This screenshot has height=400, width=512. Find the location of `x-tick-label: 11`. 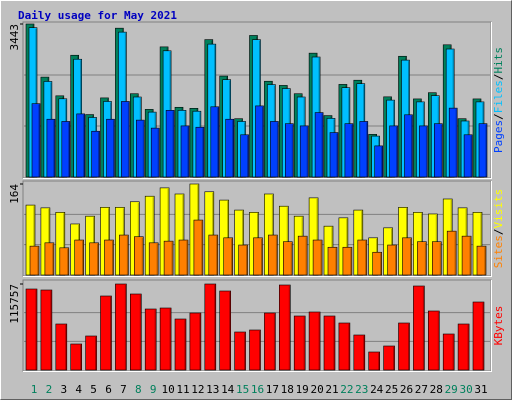

x-tick-label: 11 is located at coordinates (182, 389).